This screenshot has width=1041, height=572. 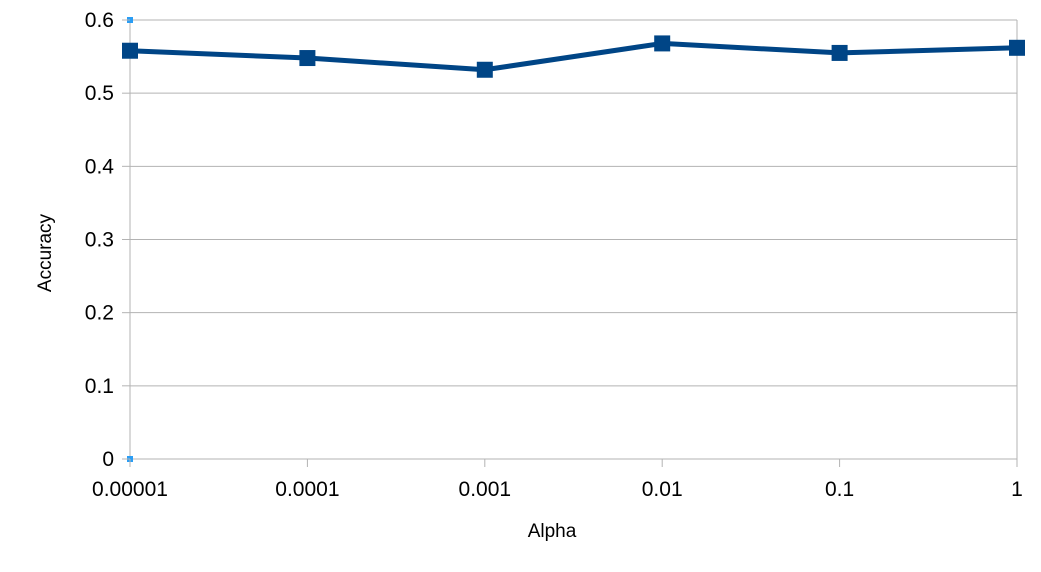 I want to click on y-tick-label: 0.5, so click(x=99, y=93).